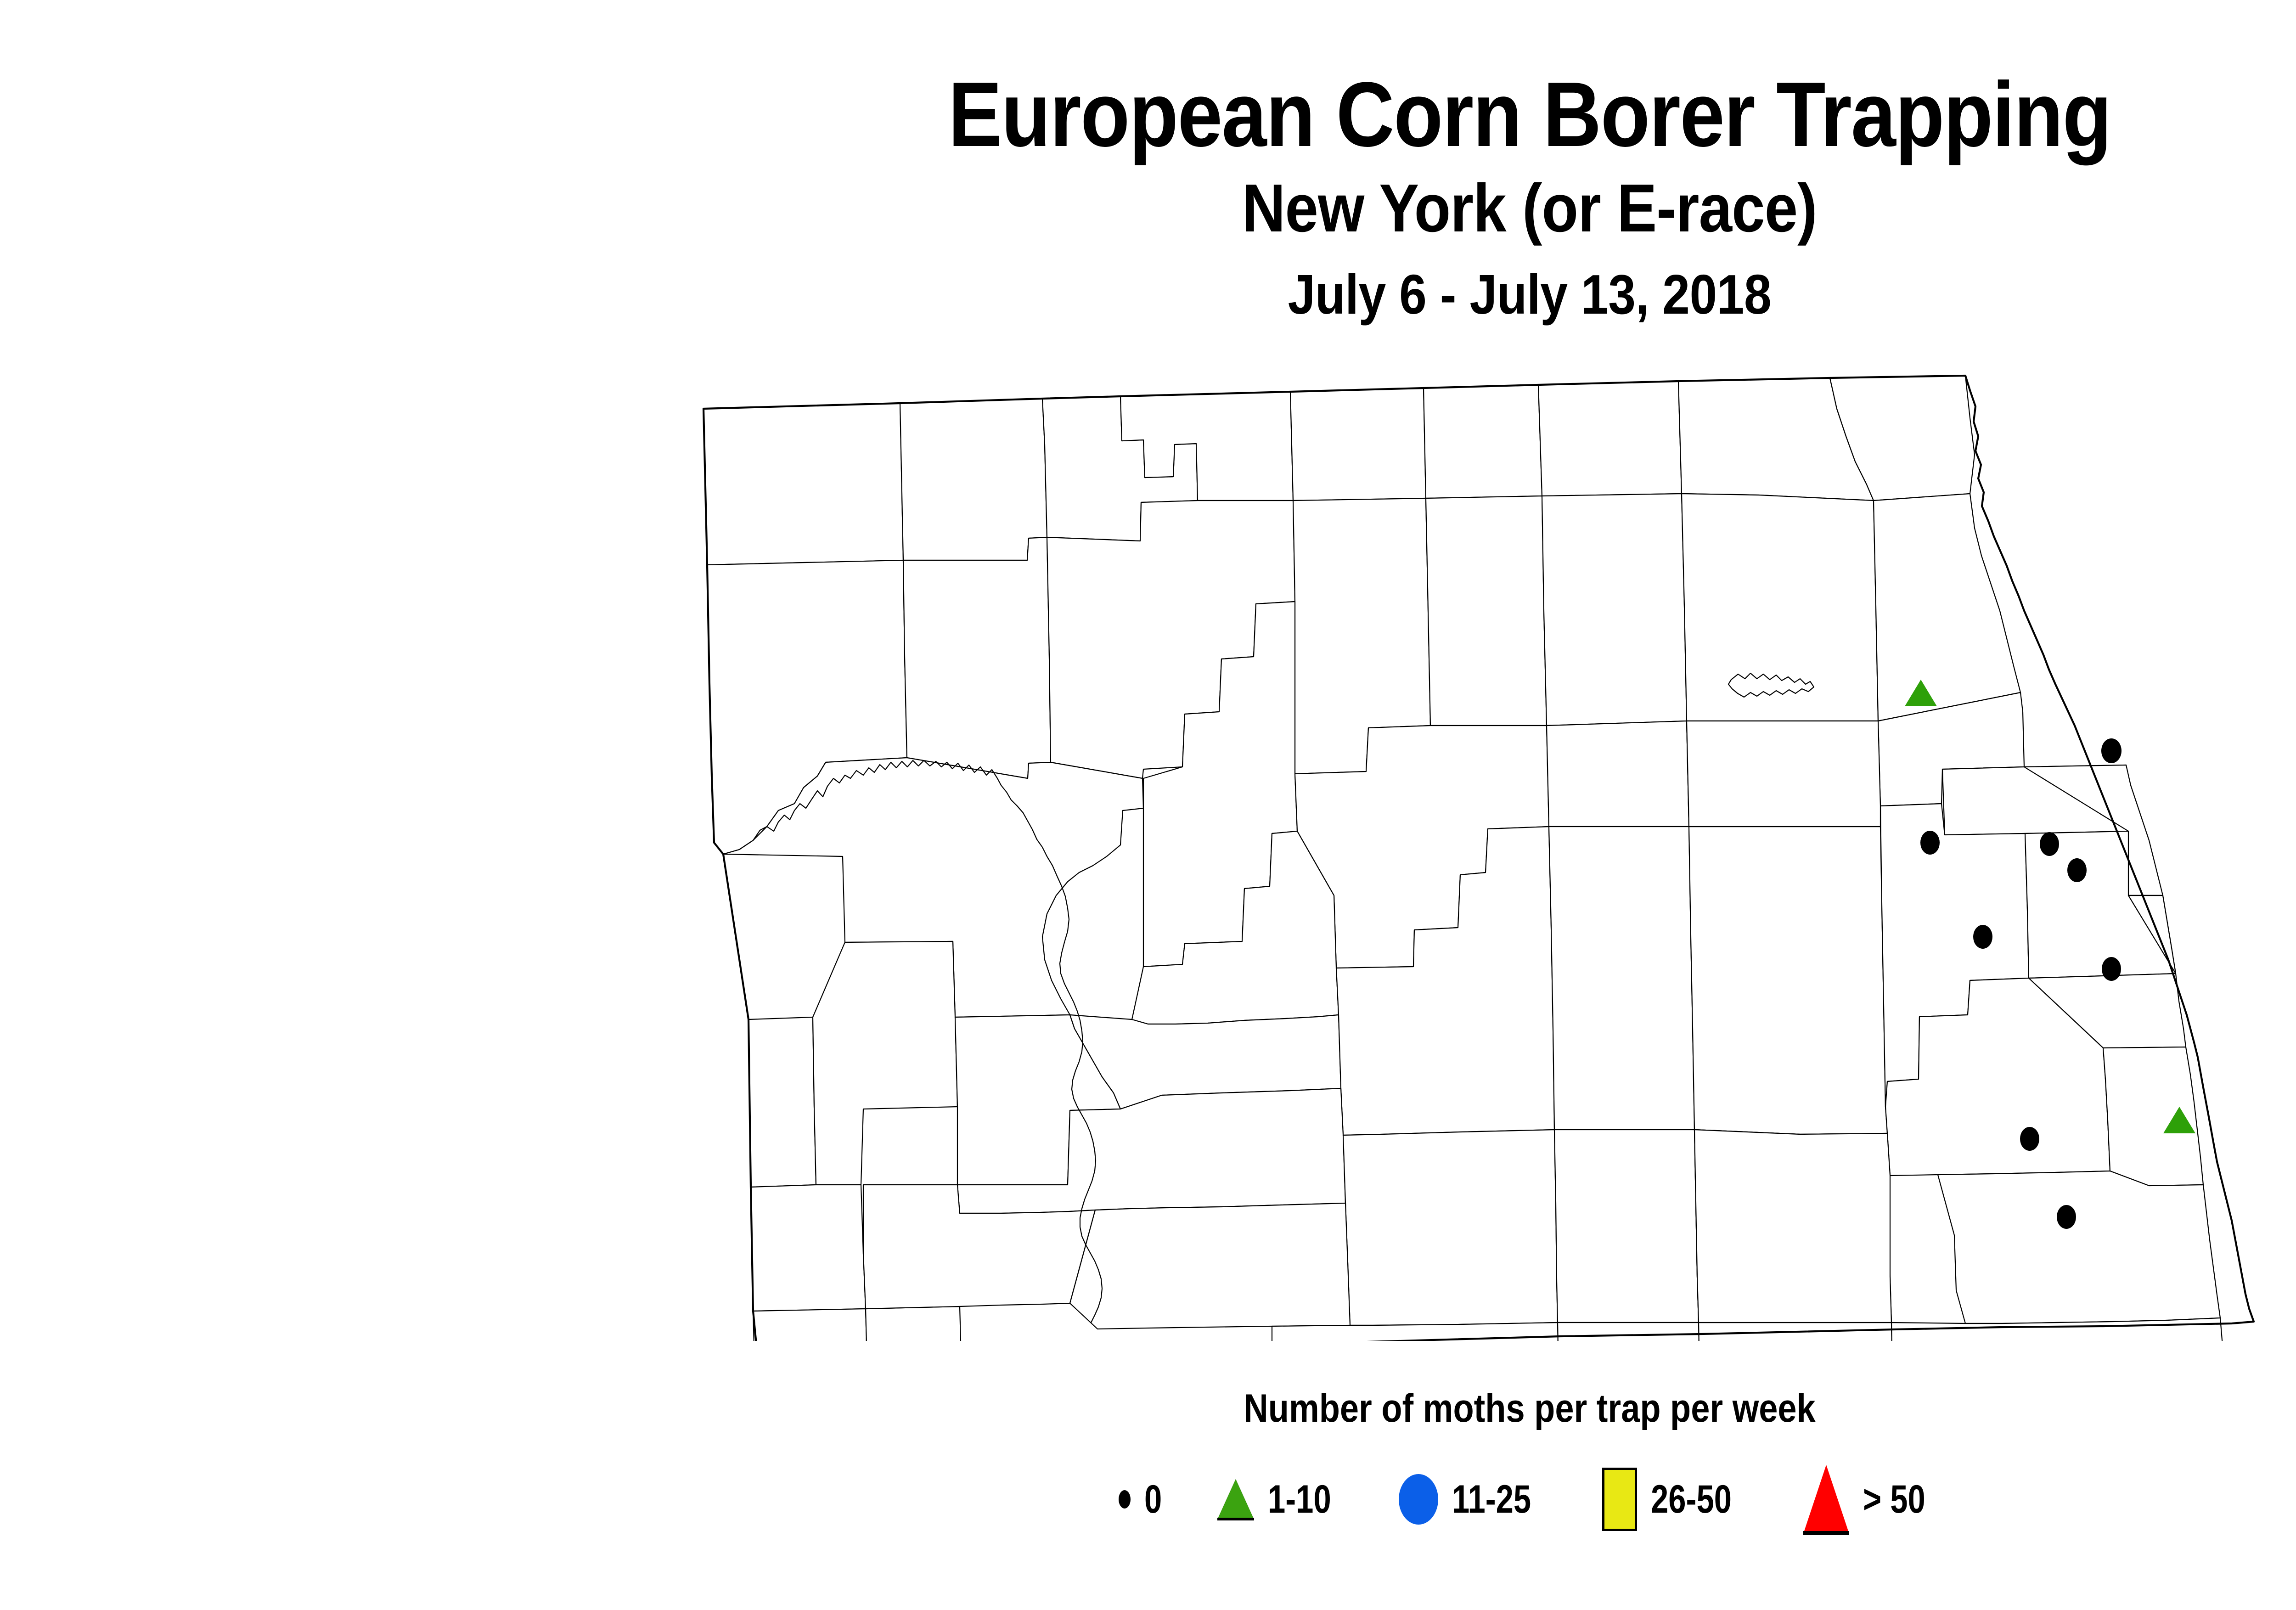 The height and width of the screenshot is (1610, 2296). I want to click on legend-item-11-25: 11-25, so click(1474, 1500).